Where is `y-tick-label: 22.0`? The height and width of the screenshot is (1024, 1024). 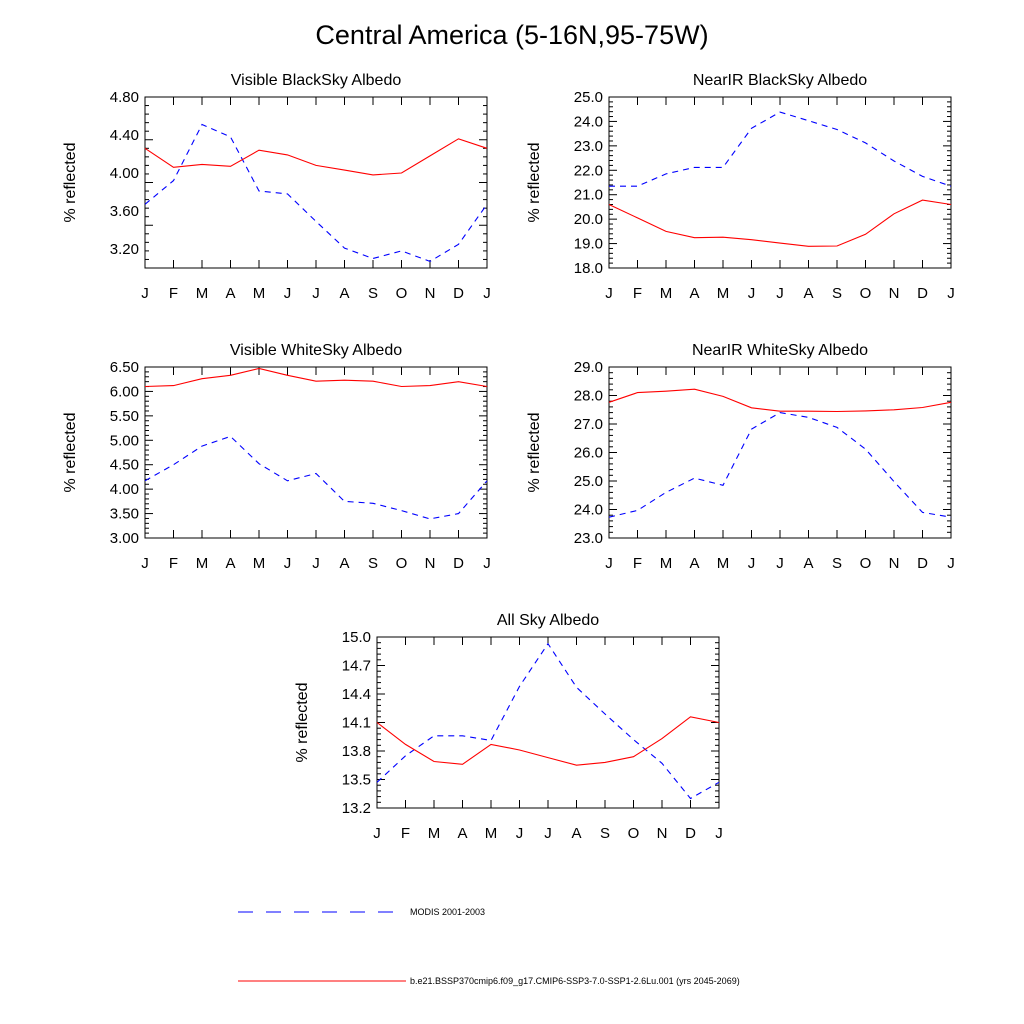
y-tick-label: 22.0 is located at coordinates (588, 170).